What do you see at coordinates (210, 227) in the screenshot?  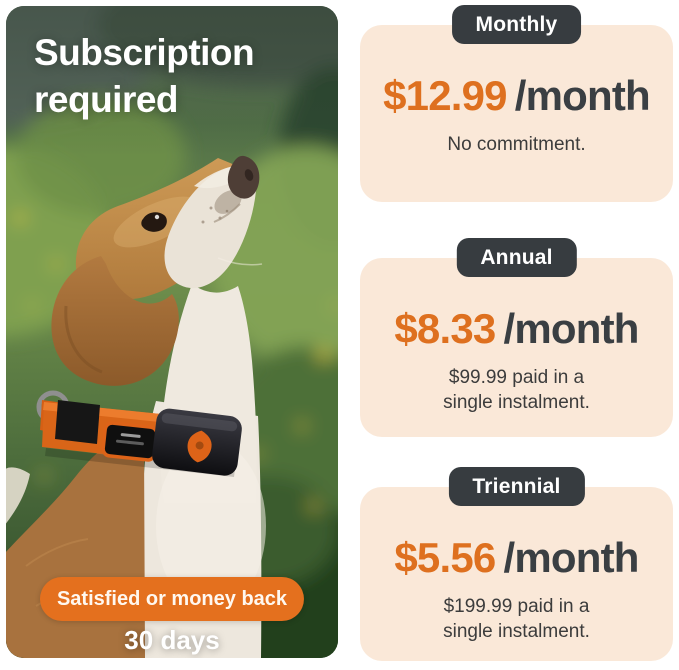 I see `dog-muzzle` at bounding box center [210, 227].